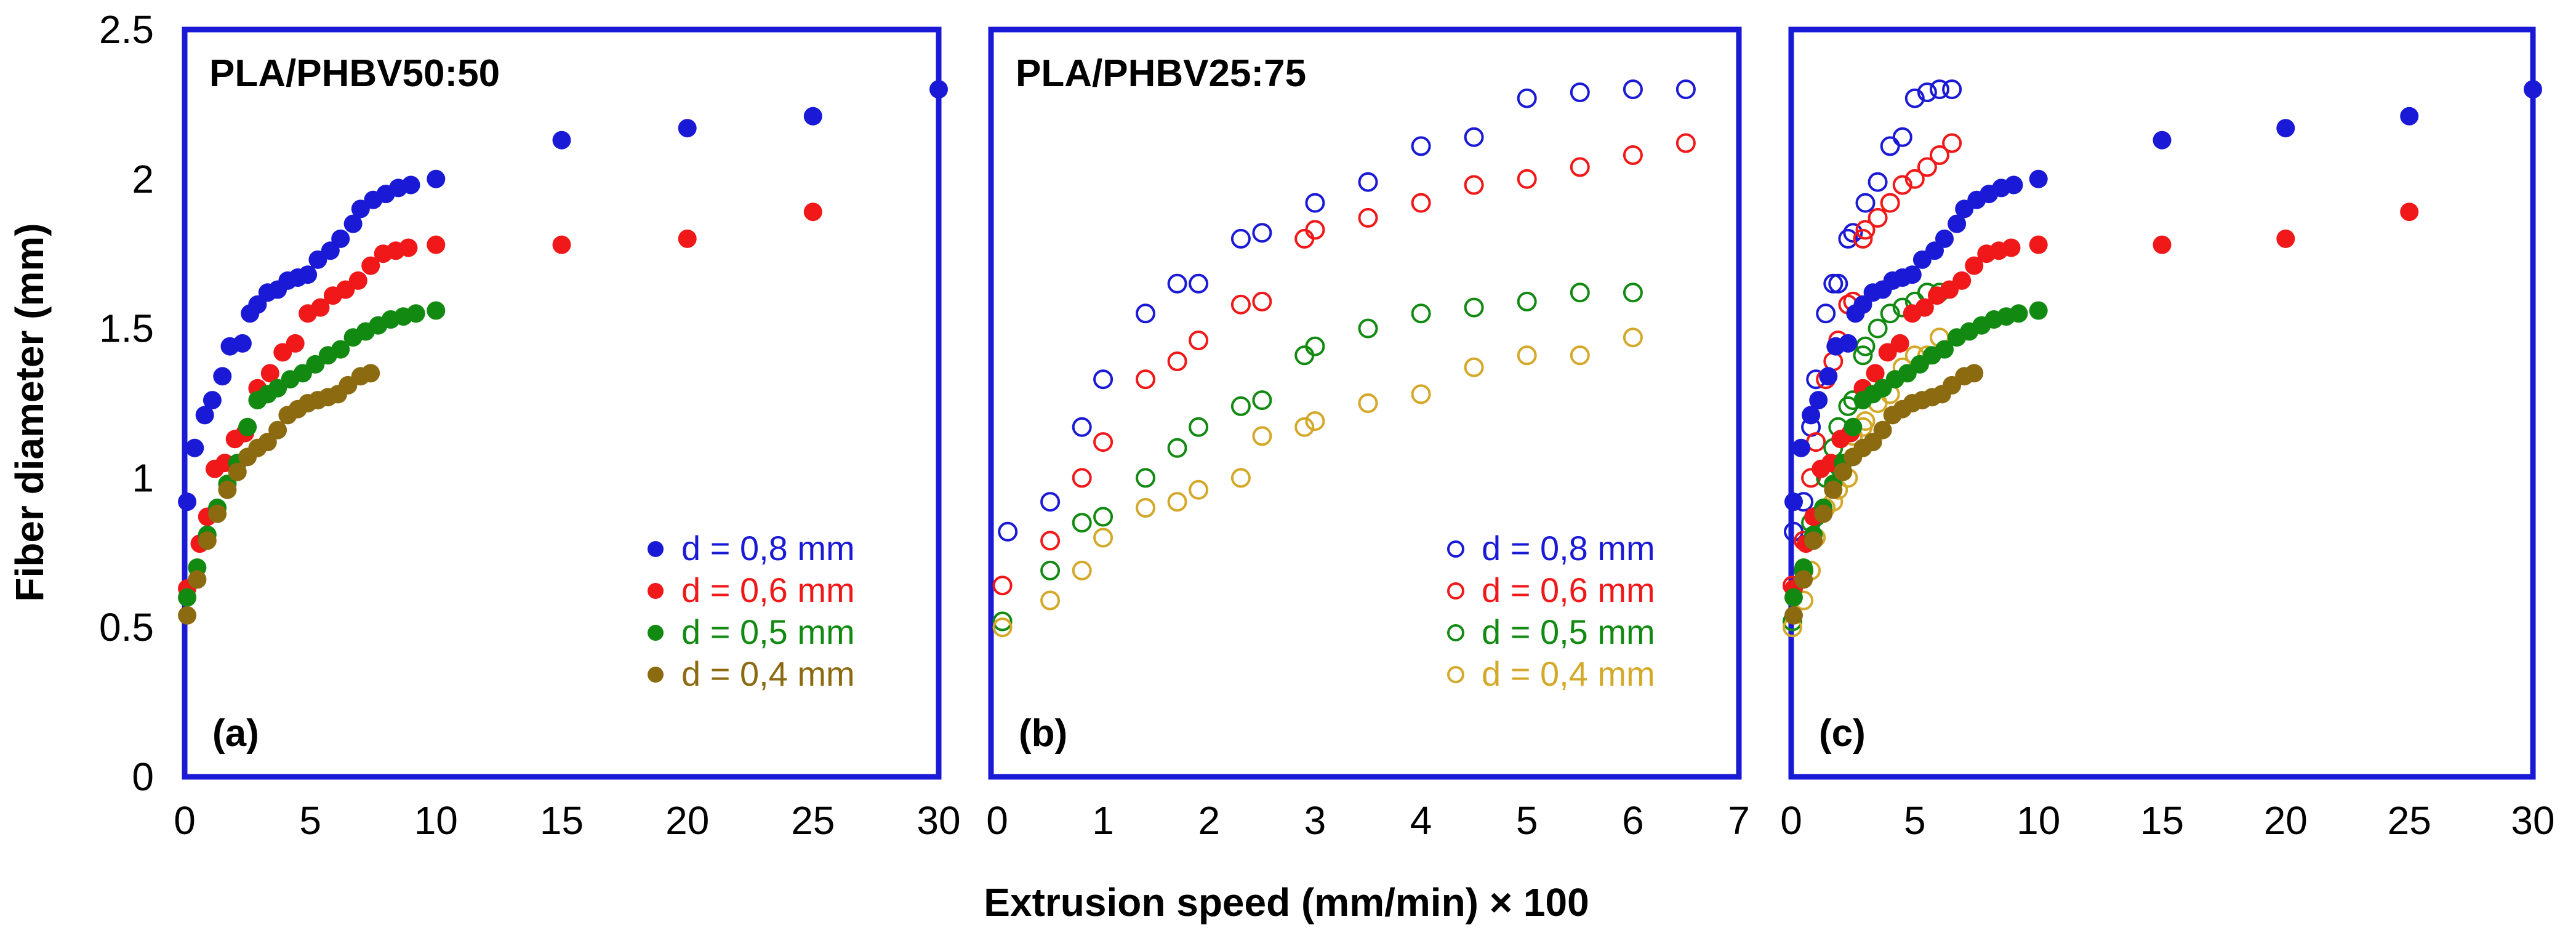 This screenshot has height=943, width=2576. What do you see at coordinates (126, 329) in the screenshot?
I see `y-tick-label: 1.5` at bounding box center [126, 329].